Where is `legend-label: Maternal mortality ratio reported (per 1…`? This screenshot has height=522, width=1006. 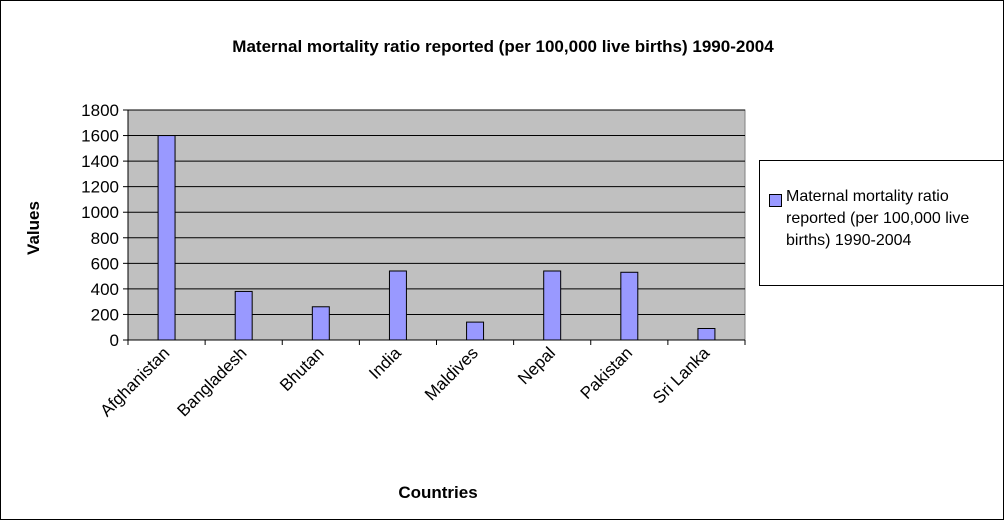 legend-label: Maternal mortality ratio reported (per 1… is located at coordinates (878, 218).